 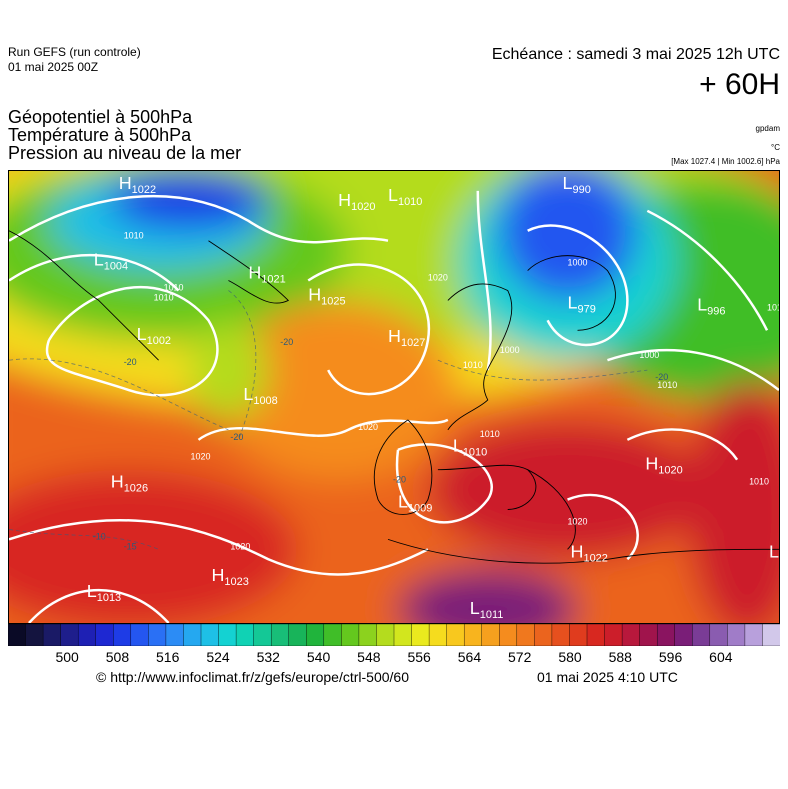 What do you see at coordinates (318, 657) in the screenshot?
I see `scale-tick-label: 540` at bounding box center [318, 657].